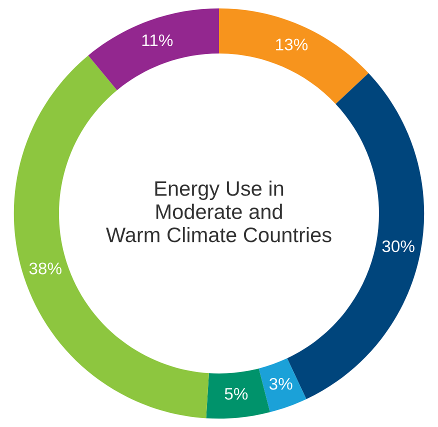 The width and height of the screenshot is (438, 427). I want to click on data-label: 3%, so click(280, 384).